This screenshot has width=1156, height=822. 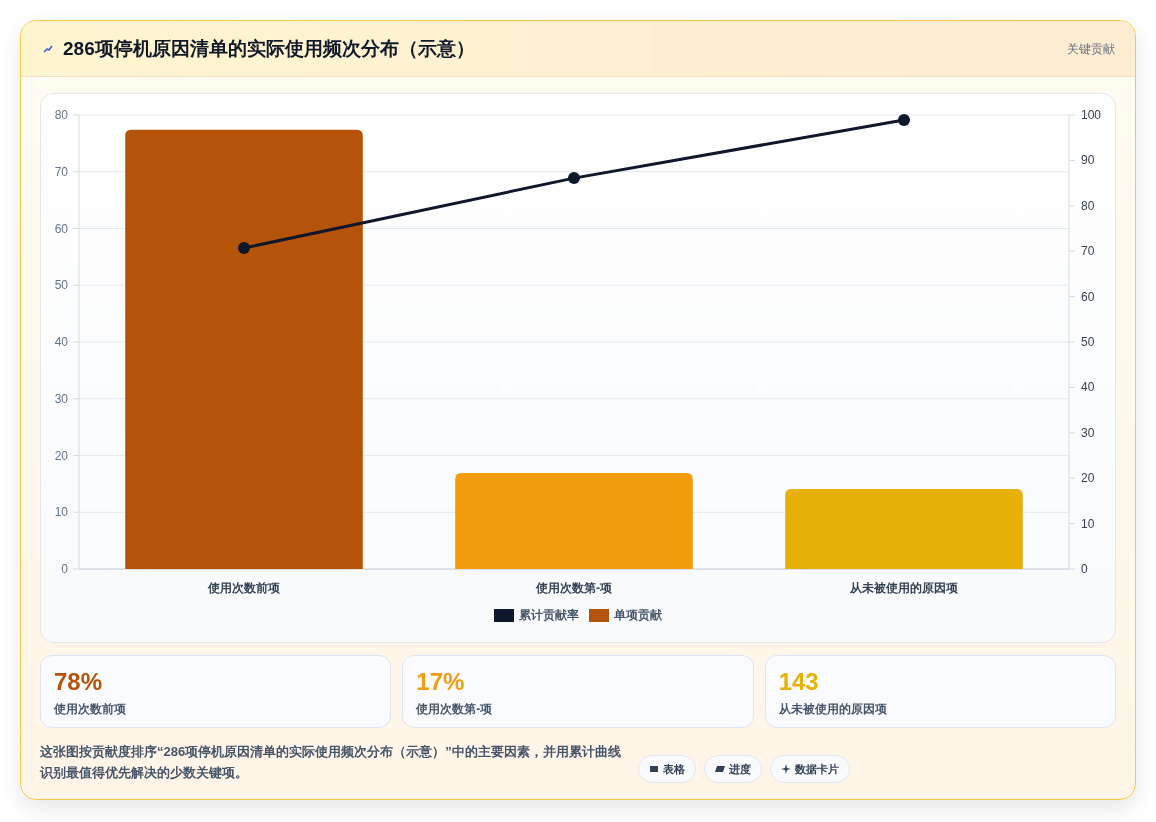 I want to click on y-tick-label: 80, so click(x=61, y=115).